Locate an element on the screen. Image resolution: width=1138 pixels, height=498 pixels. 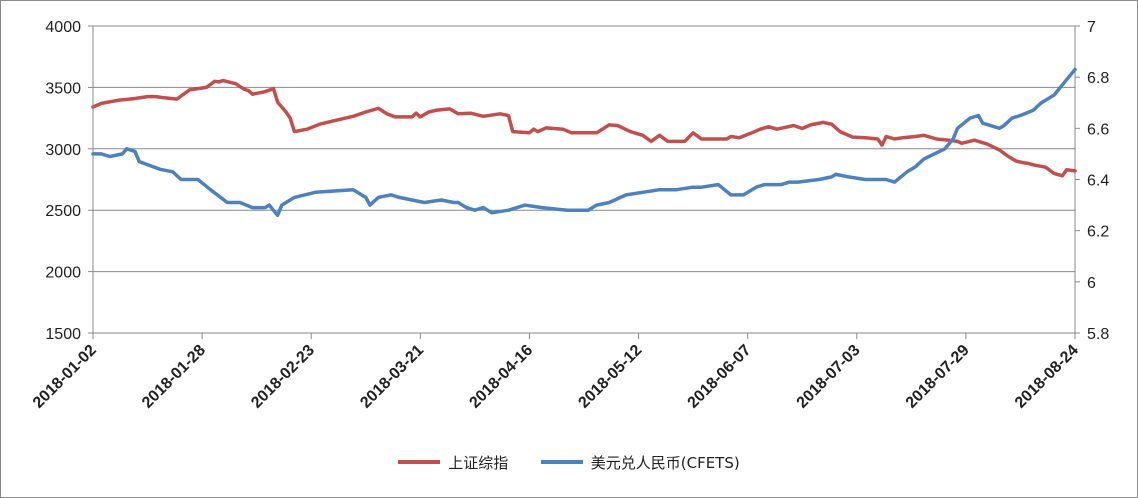
legend-label-usdcny: 美元兑人民币(CFETS) is located at coordinates (665, 462).